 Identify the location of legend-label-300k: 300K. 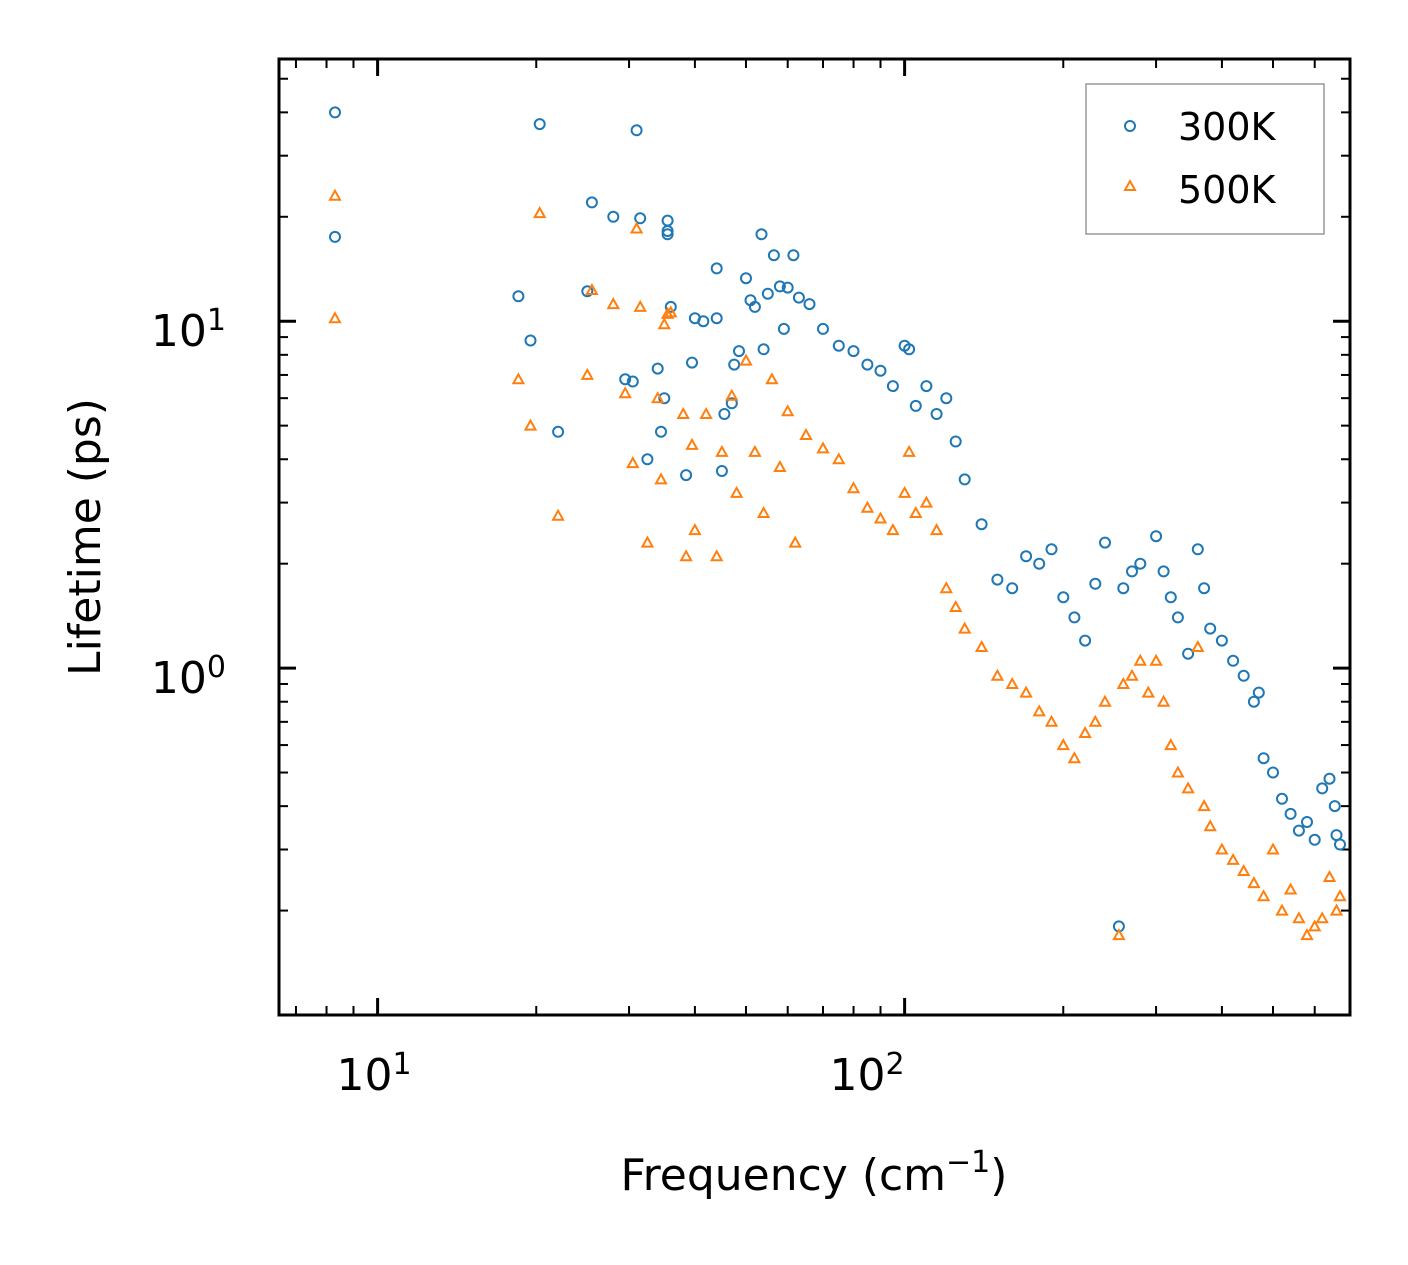
(1227, 127).